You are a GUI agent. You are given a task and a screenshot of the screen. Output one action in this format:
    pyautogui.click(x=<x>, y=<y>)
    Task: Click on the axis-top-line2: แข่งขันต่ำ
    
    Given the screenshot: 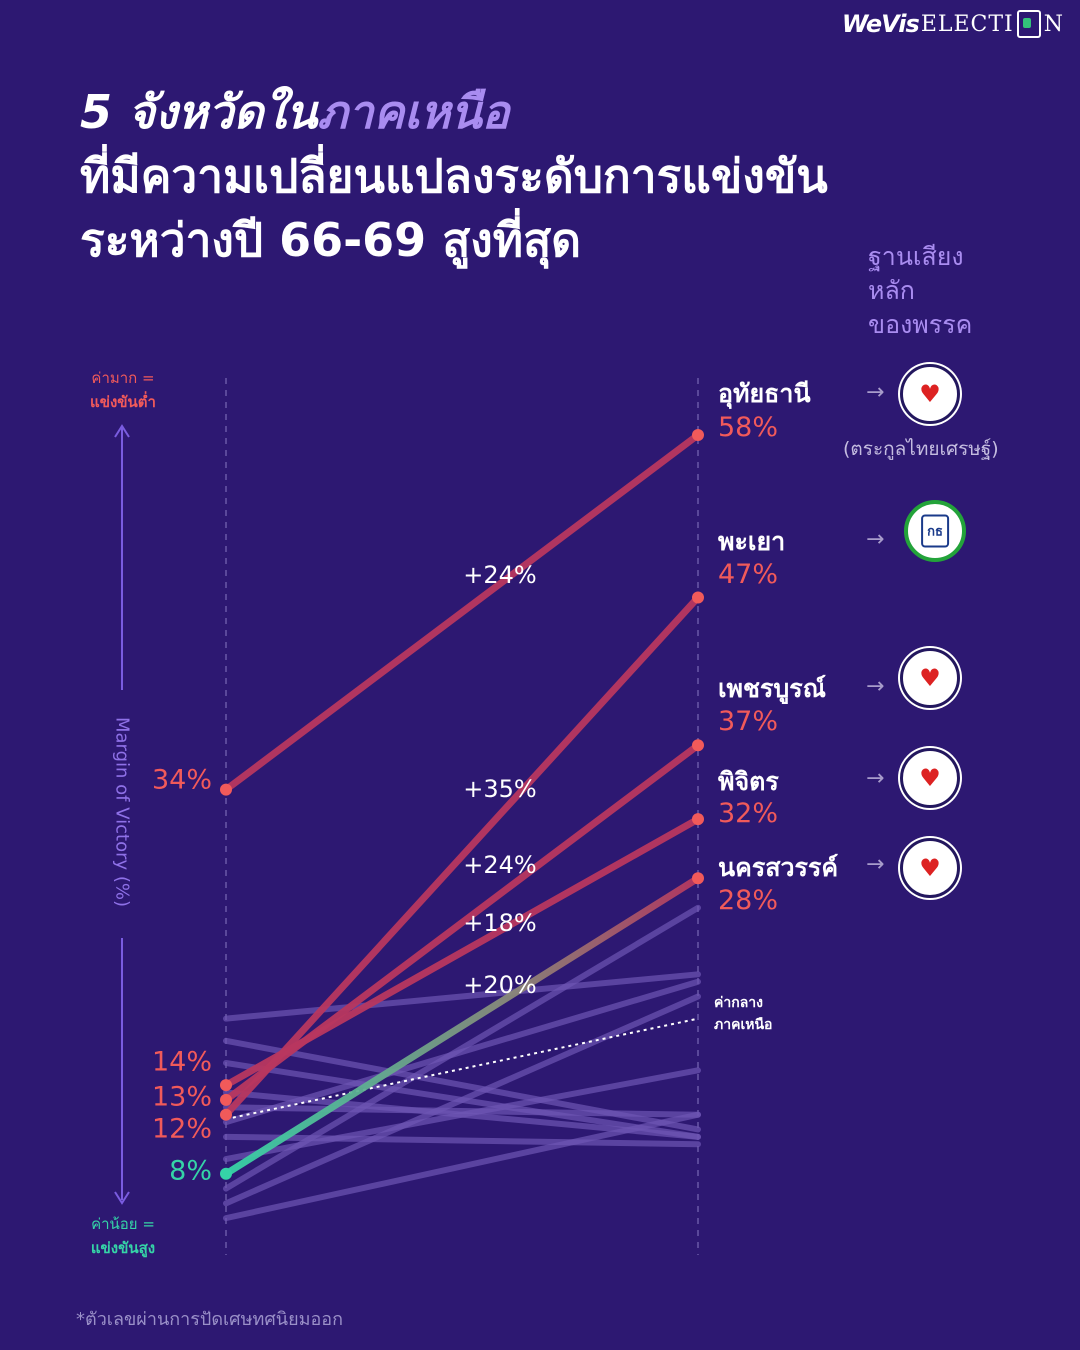 What is the action you would take?
    pyautogui.click(x=123, y=402)
    